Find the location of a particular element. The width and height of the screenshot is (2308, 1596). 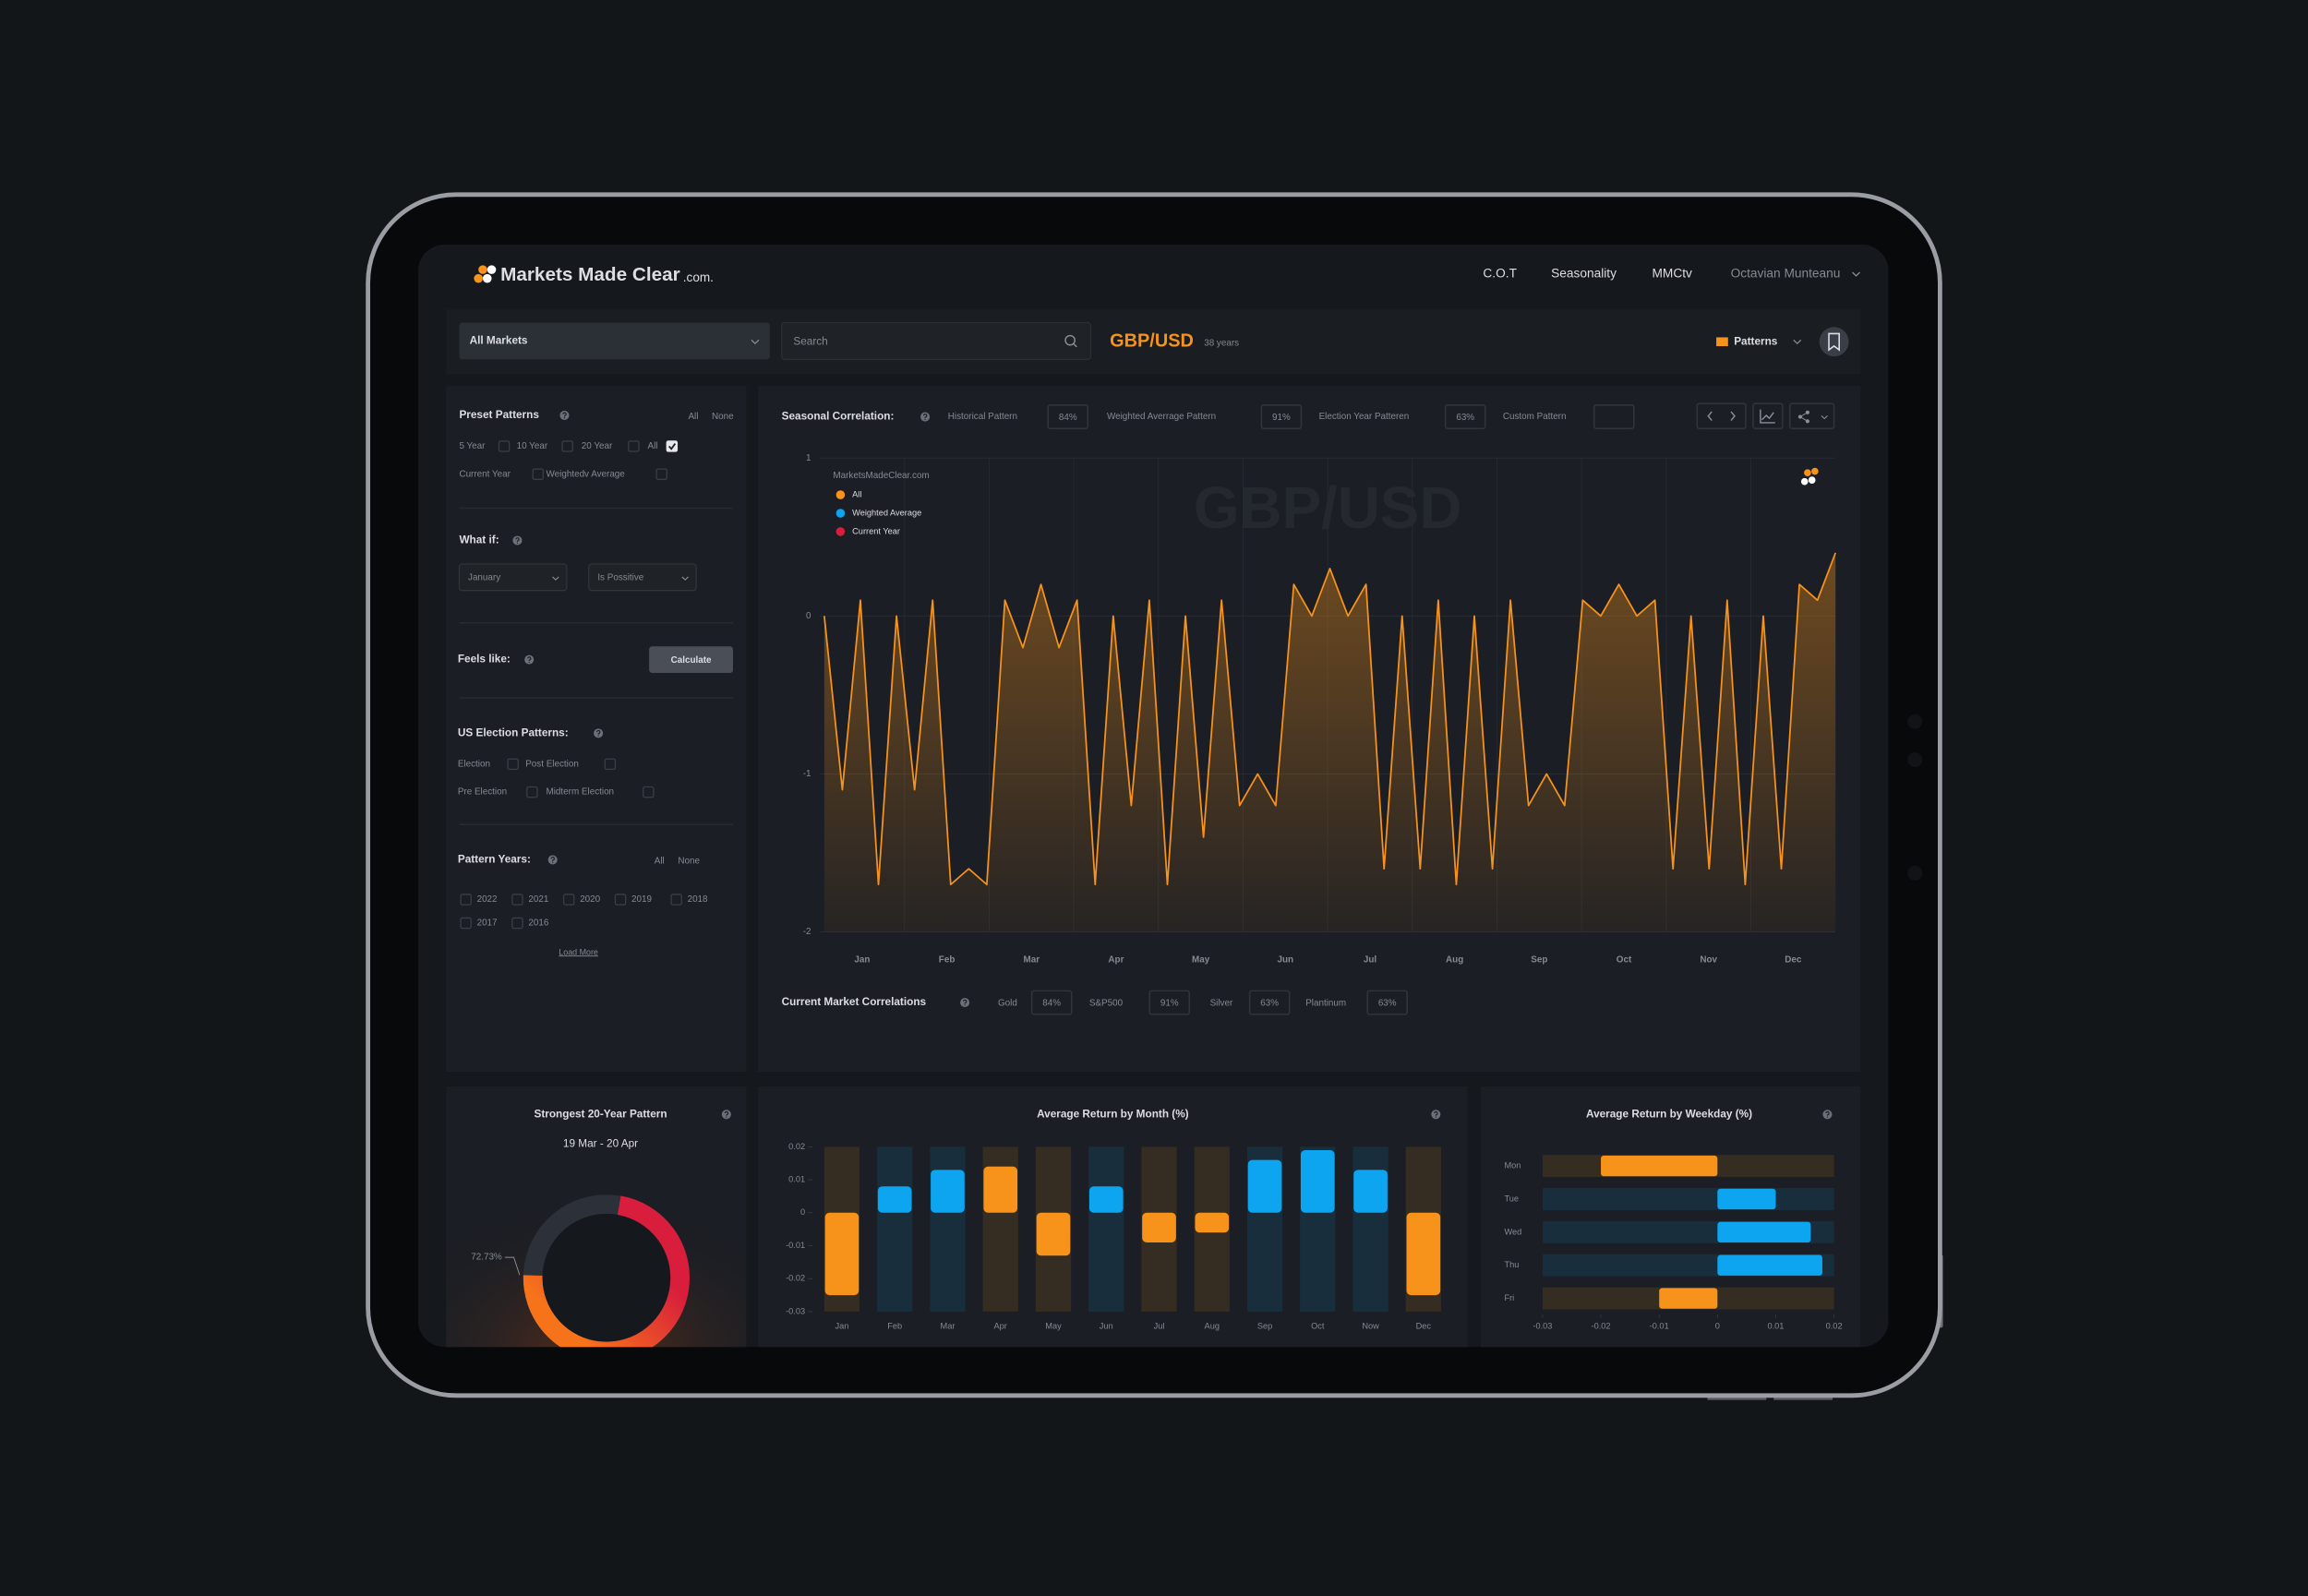

bar-background is located at coordinates (895, 1229).